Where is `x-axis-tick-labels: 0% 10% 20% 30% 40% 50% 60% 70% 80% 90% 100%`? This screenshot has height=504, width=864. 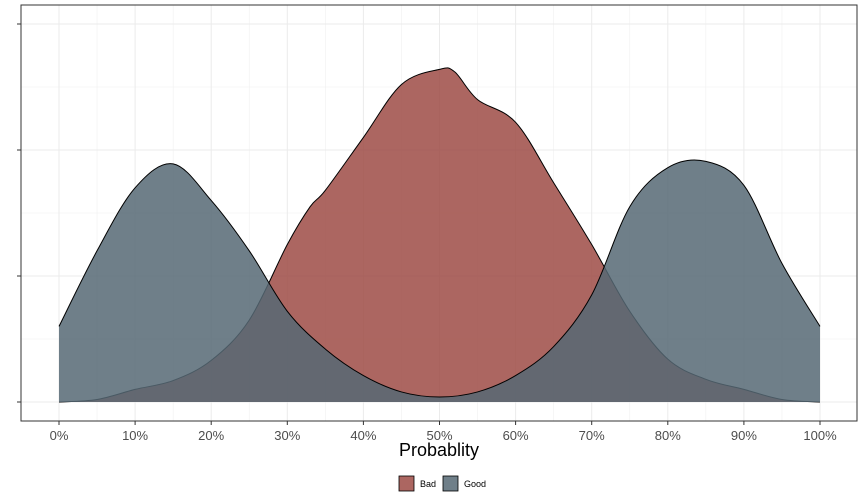
x-axis-tick-labels: 0% 10% 20% 30% 40% 50% 60% 70% 80% 90% 100% is located at coordinates (443, 435).